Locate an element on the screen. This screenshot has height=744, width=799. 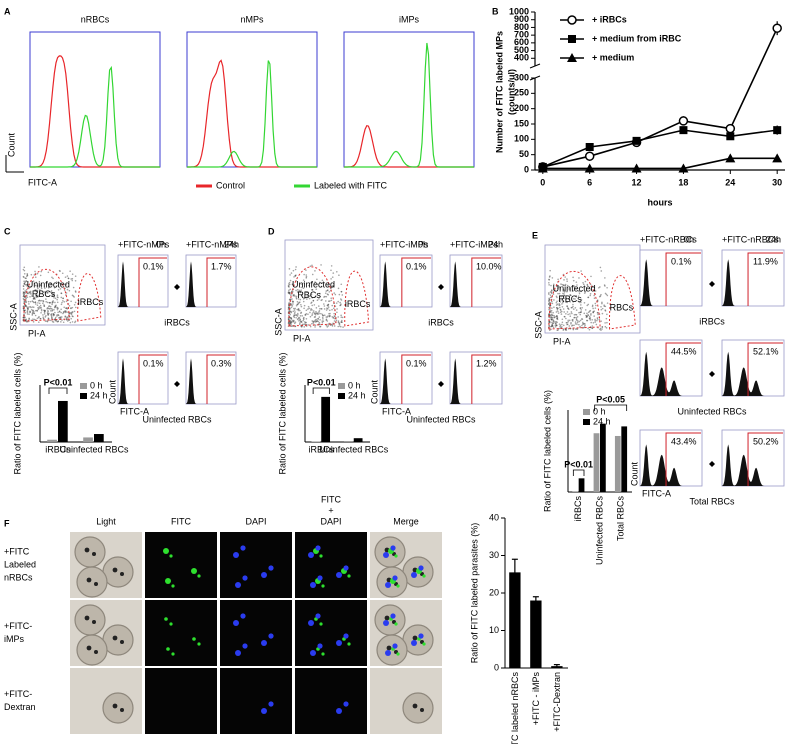
population-label: iRBCs is located at coordinates (91, 302).